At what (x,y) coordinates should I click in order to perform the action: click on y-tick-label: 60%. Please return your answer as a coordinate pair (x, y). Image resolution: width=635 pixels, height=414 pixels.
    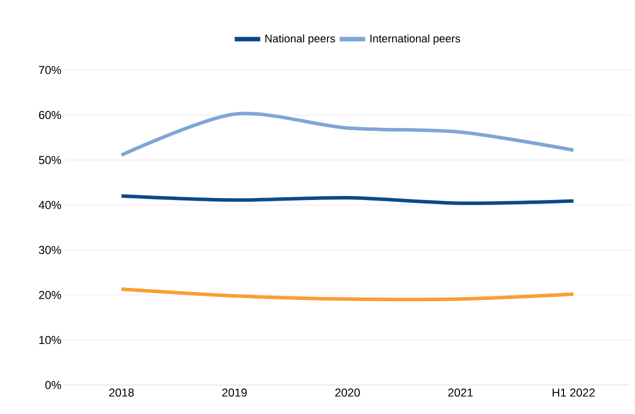
    Looking at the image, I should click on (50, 115).